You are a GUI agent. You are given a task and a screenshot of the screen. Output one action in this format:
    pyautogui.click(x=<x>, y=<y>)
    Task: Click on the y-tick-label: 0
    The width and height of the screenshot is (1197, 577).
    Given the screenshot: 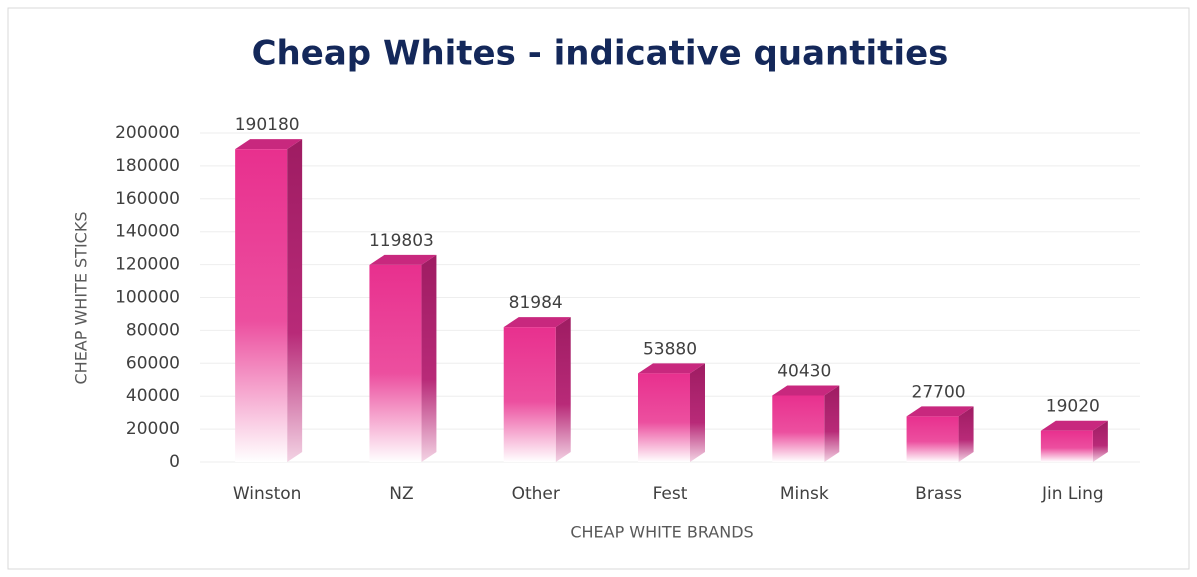 What is the action you would take?
    pyautogui.click(x=174, y=462)
    